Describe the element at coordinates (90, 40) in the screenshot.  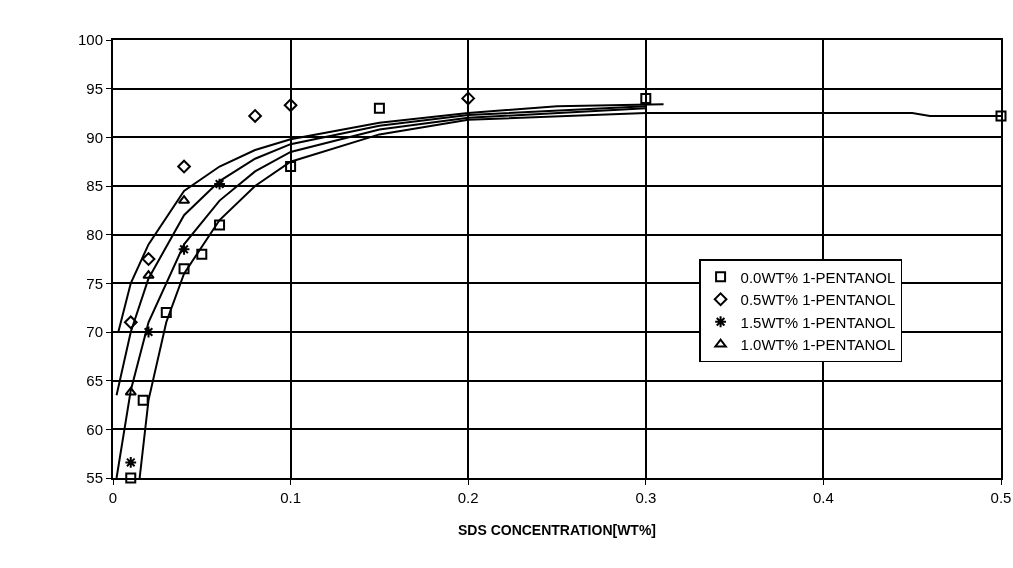
I see `y-tick-label: 100` at that location.